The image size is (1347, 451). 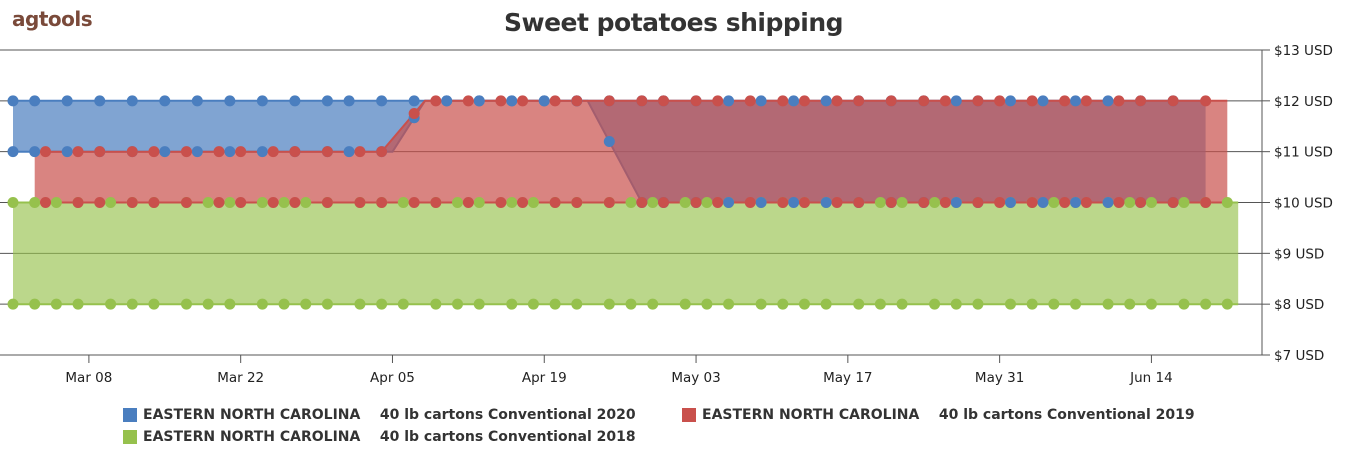 I want to click on y-tick-label: $7 USD, so click(x=1299, y=356).